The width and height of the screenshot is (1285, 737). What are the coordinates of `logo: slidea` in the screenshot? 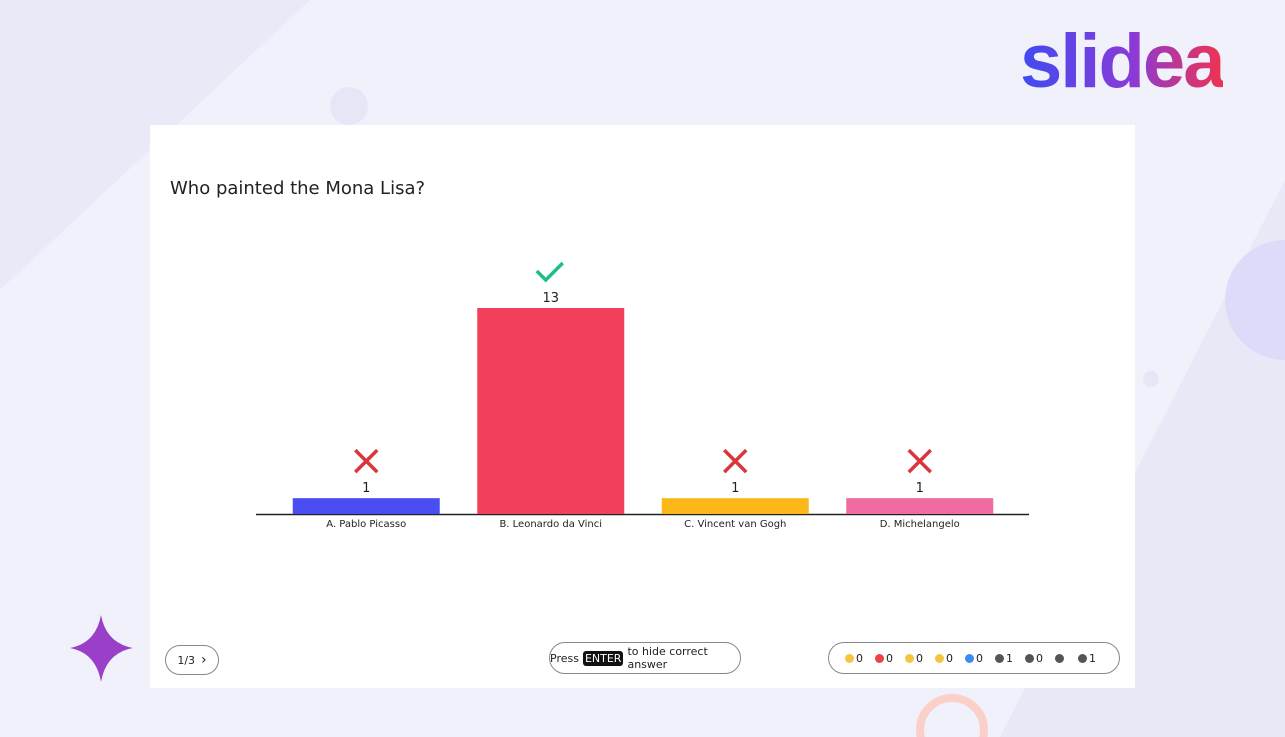 It's located at (1122, 61).